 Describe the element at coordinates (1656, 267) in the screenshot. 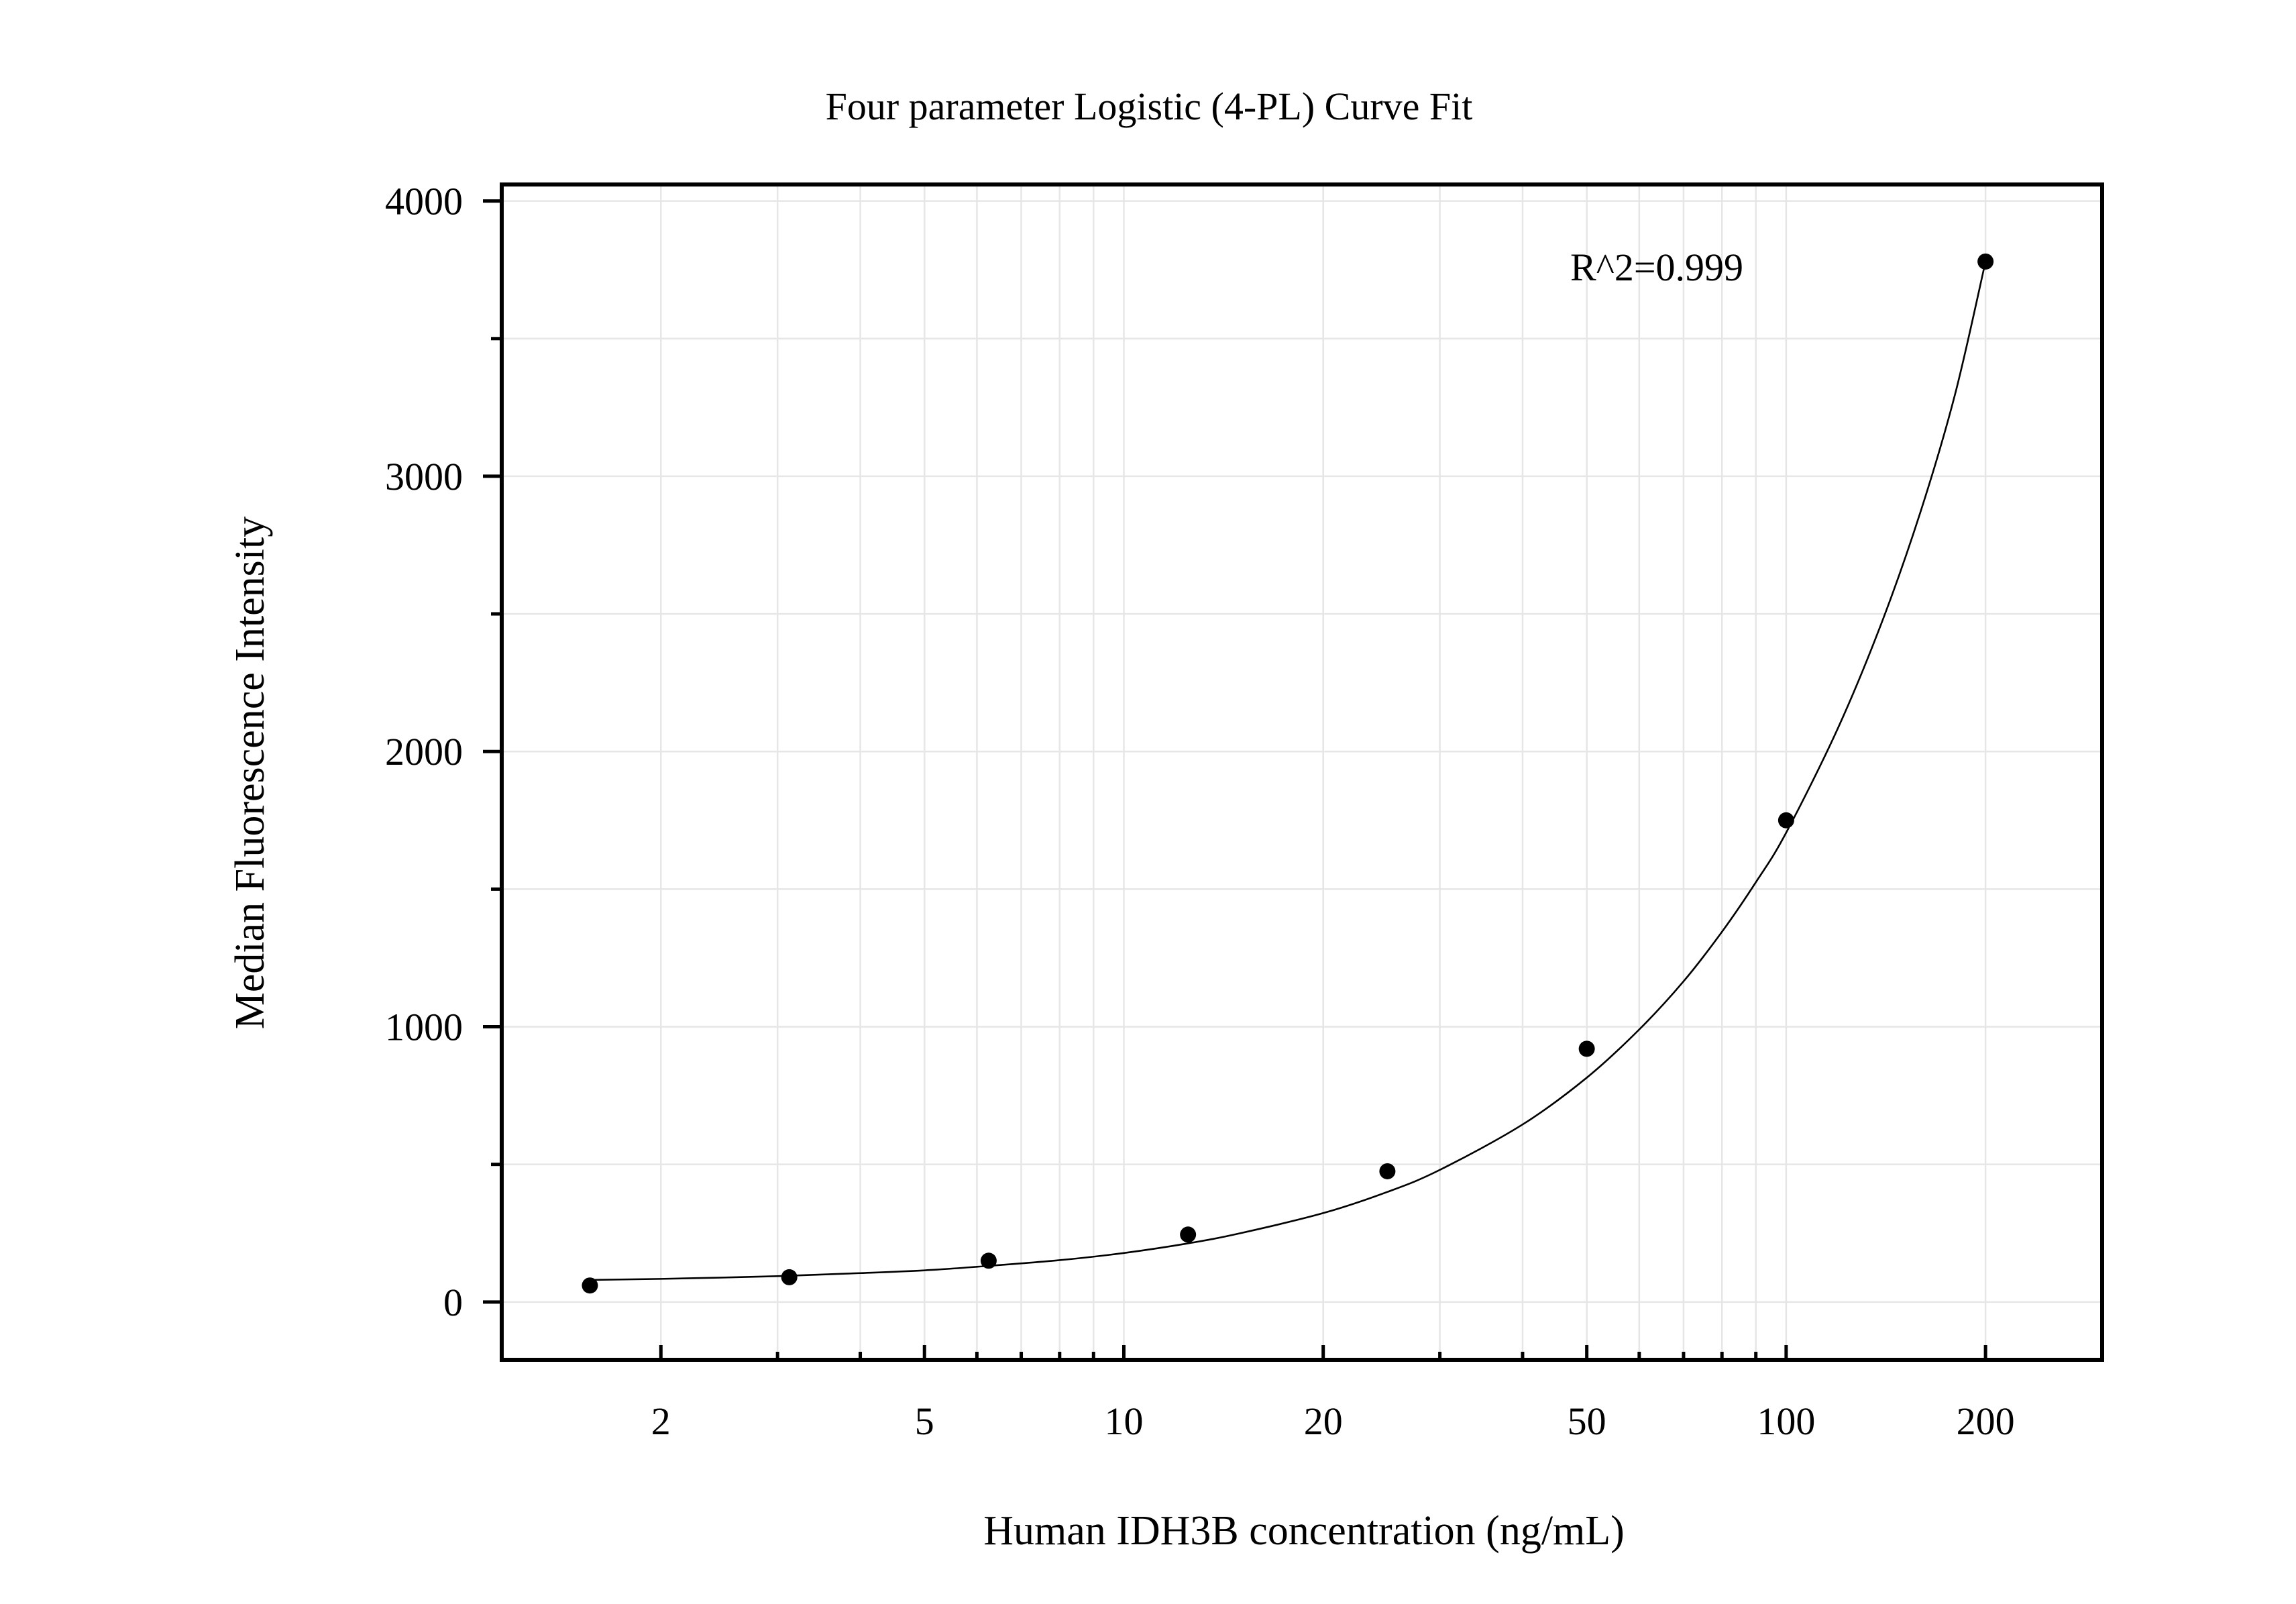

I see `r-squared-annotation: R^2=0.999` at that location.